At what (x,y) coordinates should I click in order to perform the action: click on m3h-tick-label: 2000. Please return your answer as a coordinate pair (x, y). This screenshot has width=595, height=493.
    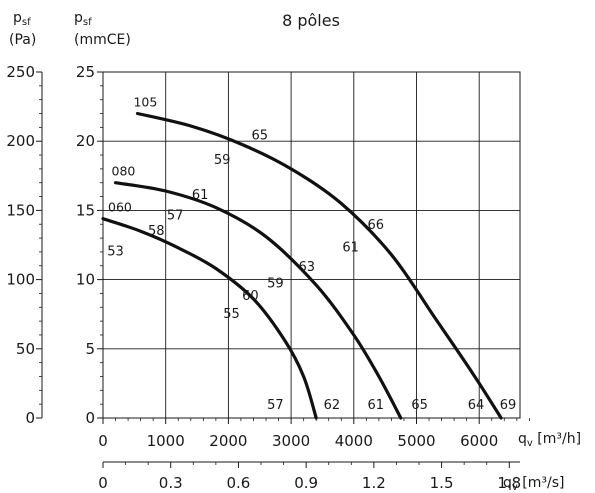
    Looking at the image, I should click on (228, 441).